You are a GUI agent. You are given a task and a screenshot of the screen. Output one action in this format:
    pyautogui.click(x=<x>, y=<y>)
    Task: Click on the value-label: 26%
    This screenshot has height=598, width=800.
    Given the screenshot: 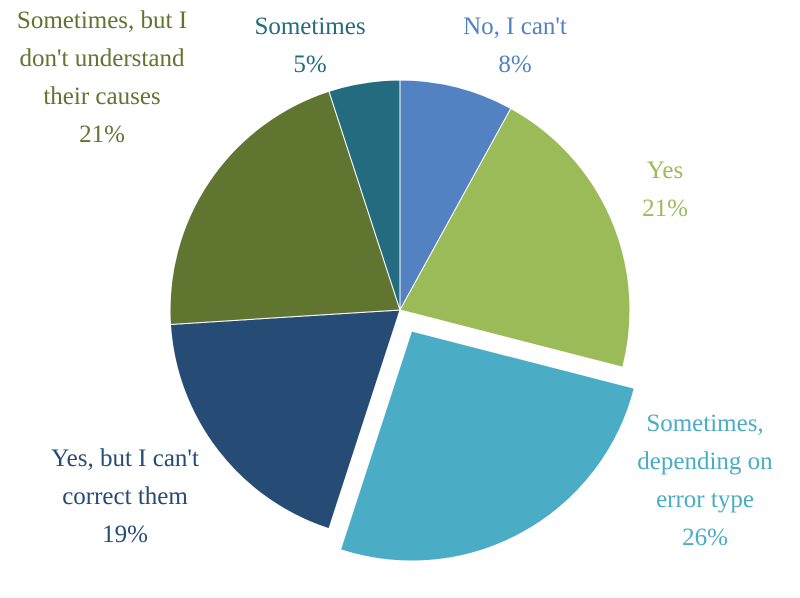 What is the action you would take?
    pyautogui.click(x=705, y=537)
    